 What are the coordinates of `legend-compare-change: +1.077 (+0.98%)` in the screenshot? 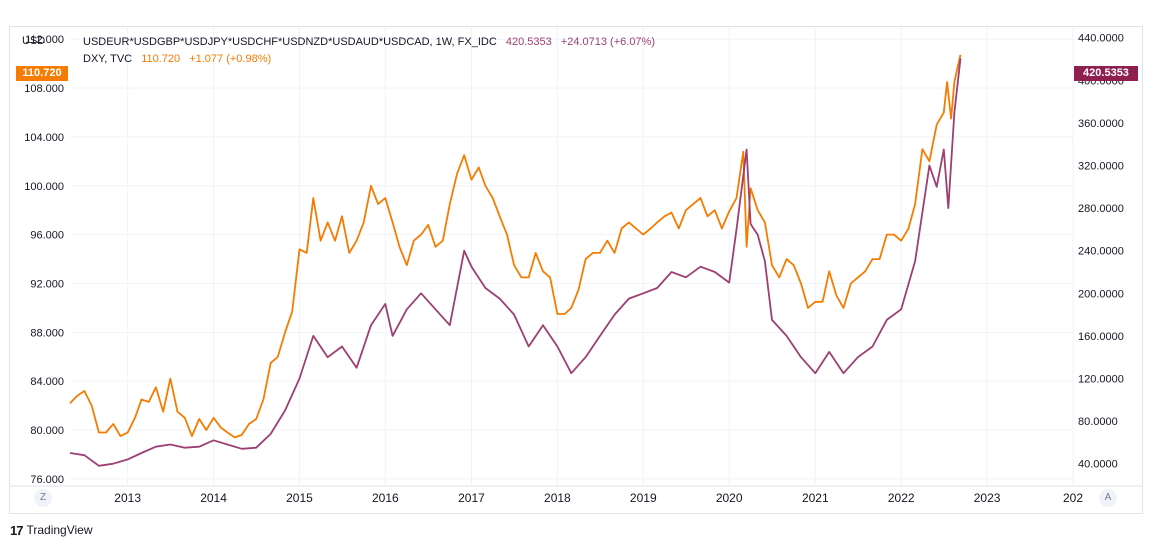 It's located at (230, 59).